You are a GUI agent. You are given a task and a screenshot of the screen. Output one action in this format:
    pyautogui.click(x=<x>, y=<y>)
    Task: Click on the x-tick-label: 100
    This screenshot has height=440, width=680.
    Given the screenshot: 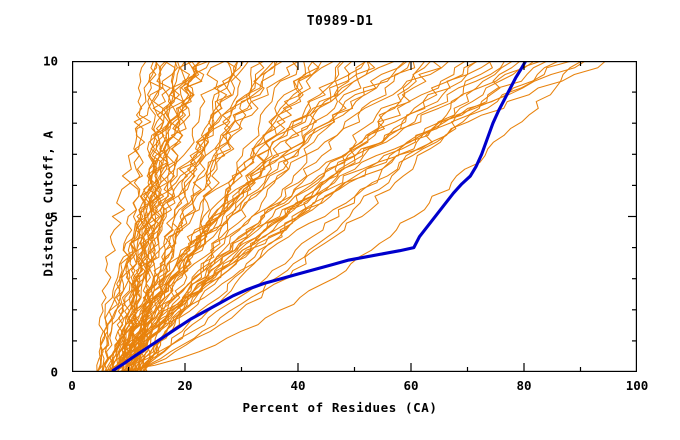 What is the action you would take?
    pyautogui.click(x=637, y=385)
    